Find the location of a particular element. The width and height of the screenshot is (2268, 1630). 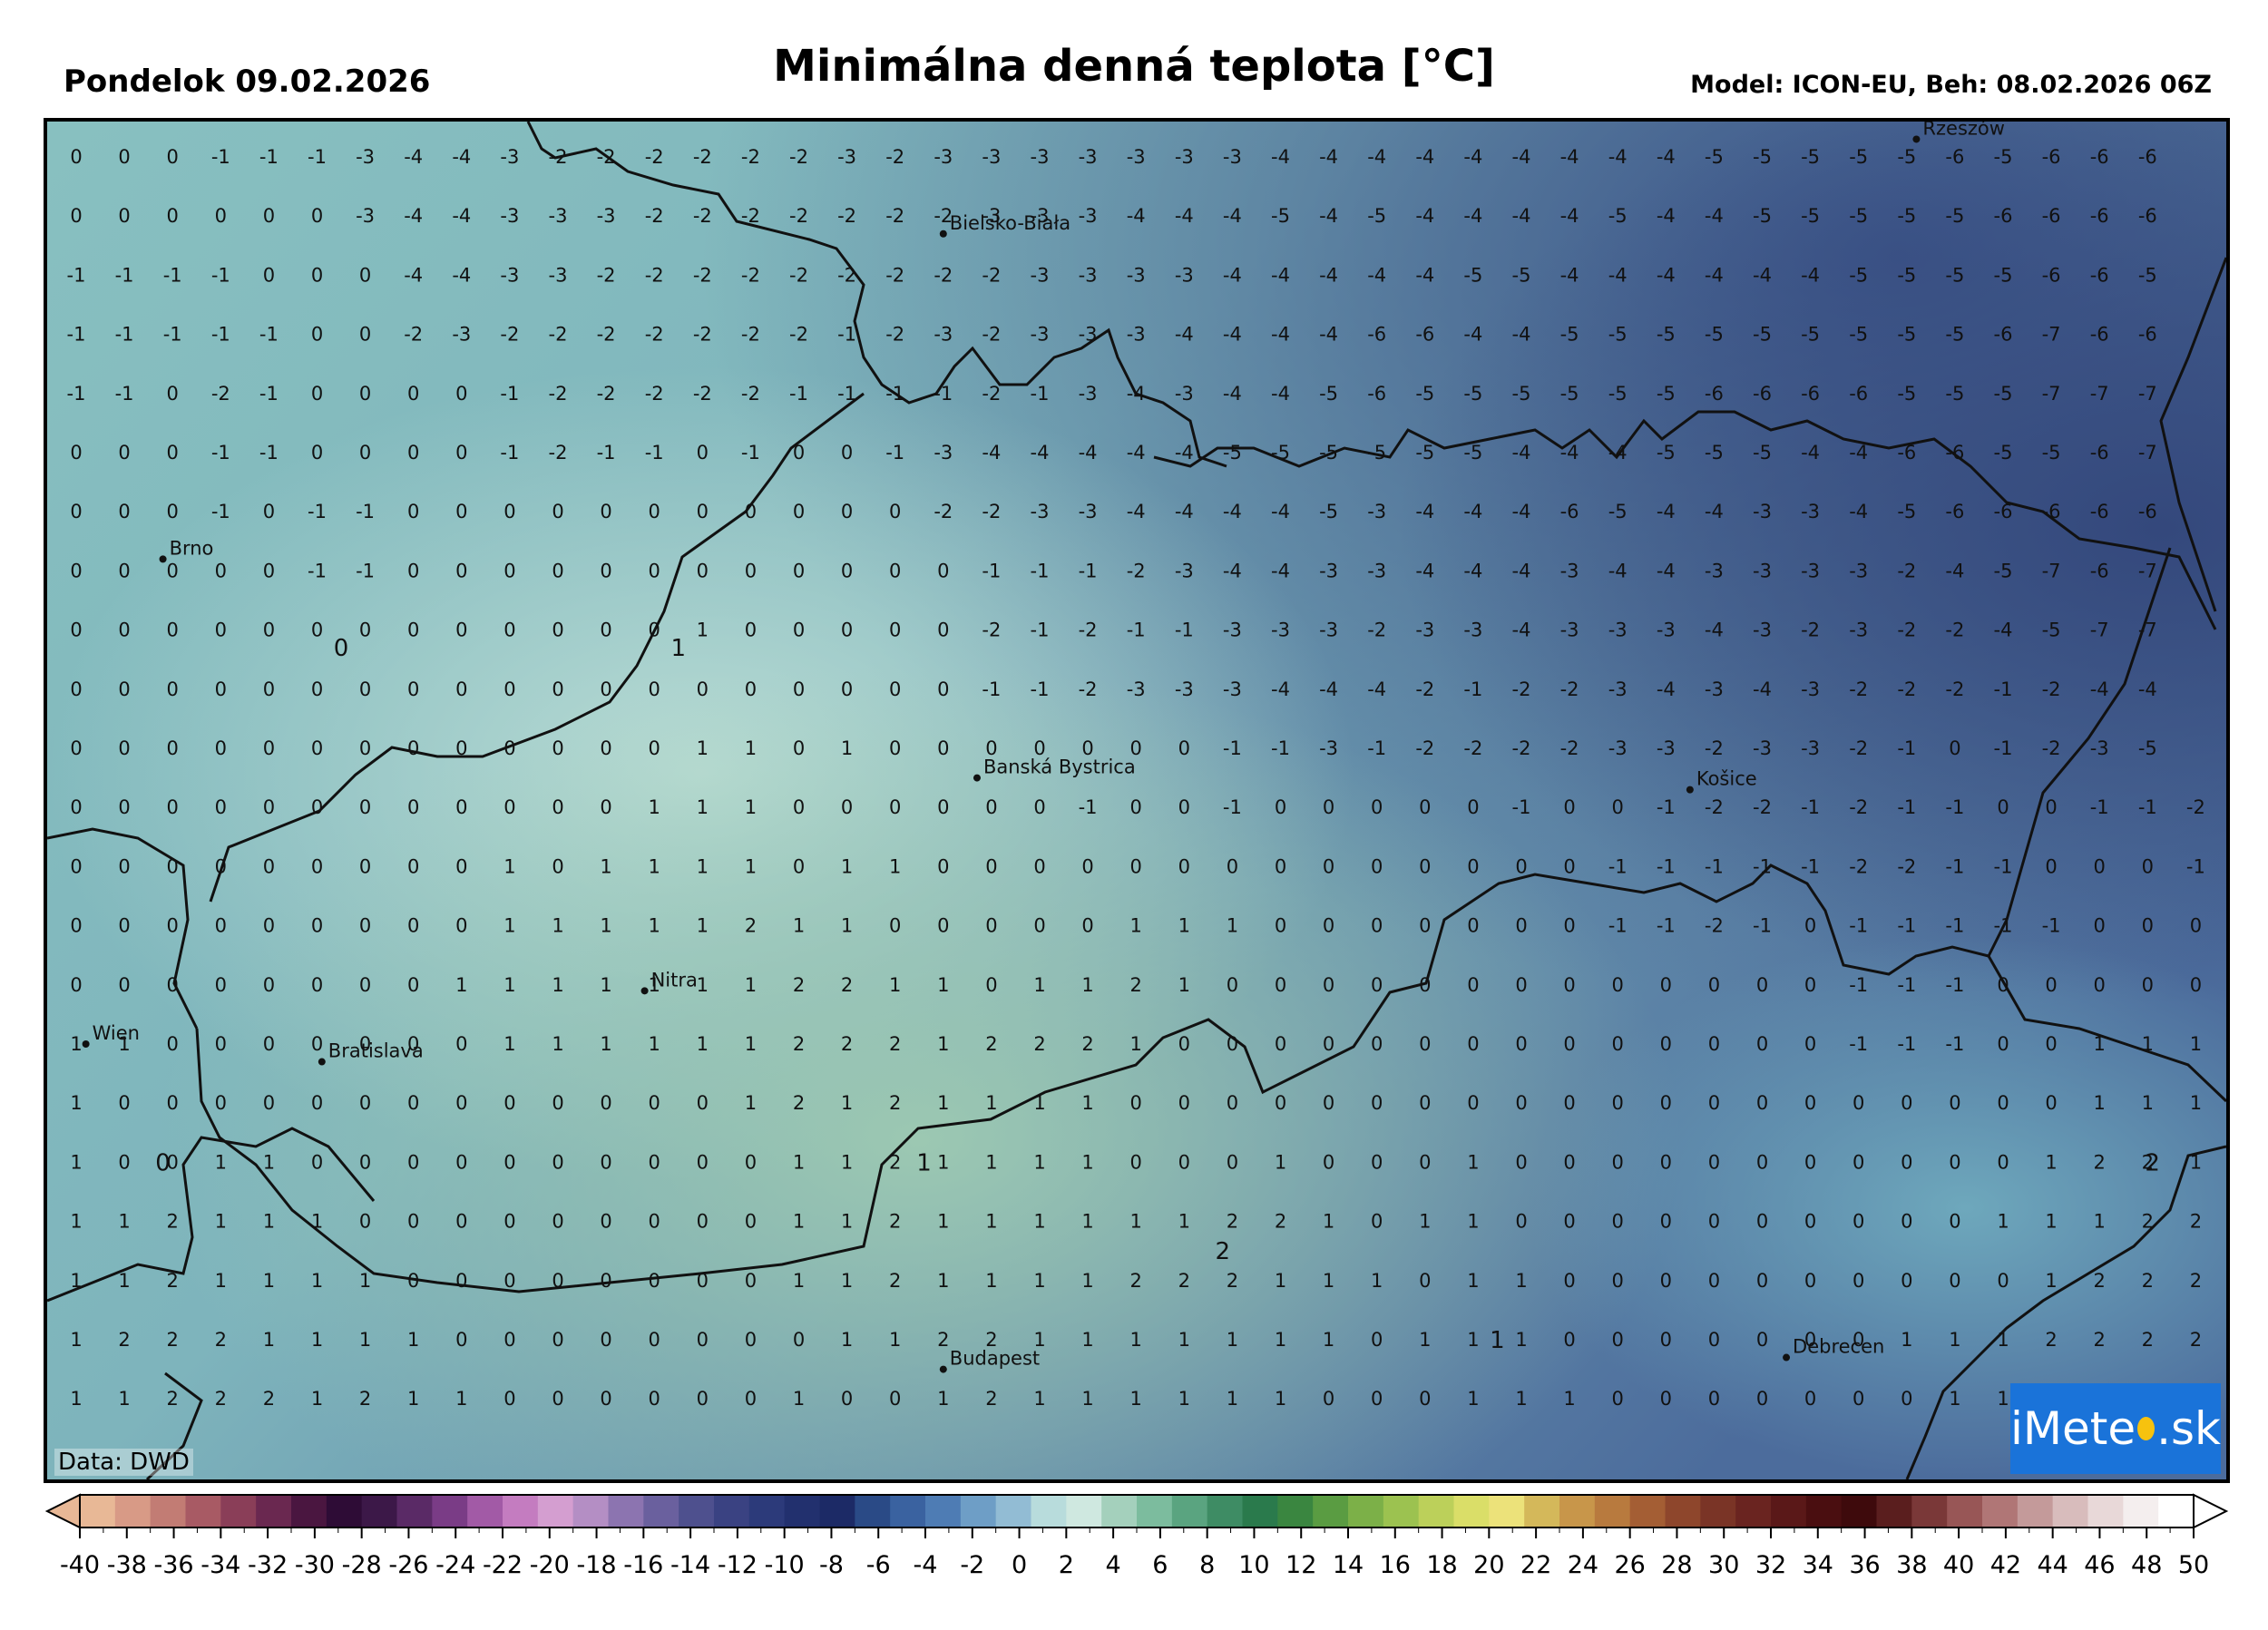

colorbar-tick-label: 22 is located at coordinates (1536, 1565).